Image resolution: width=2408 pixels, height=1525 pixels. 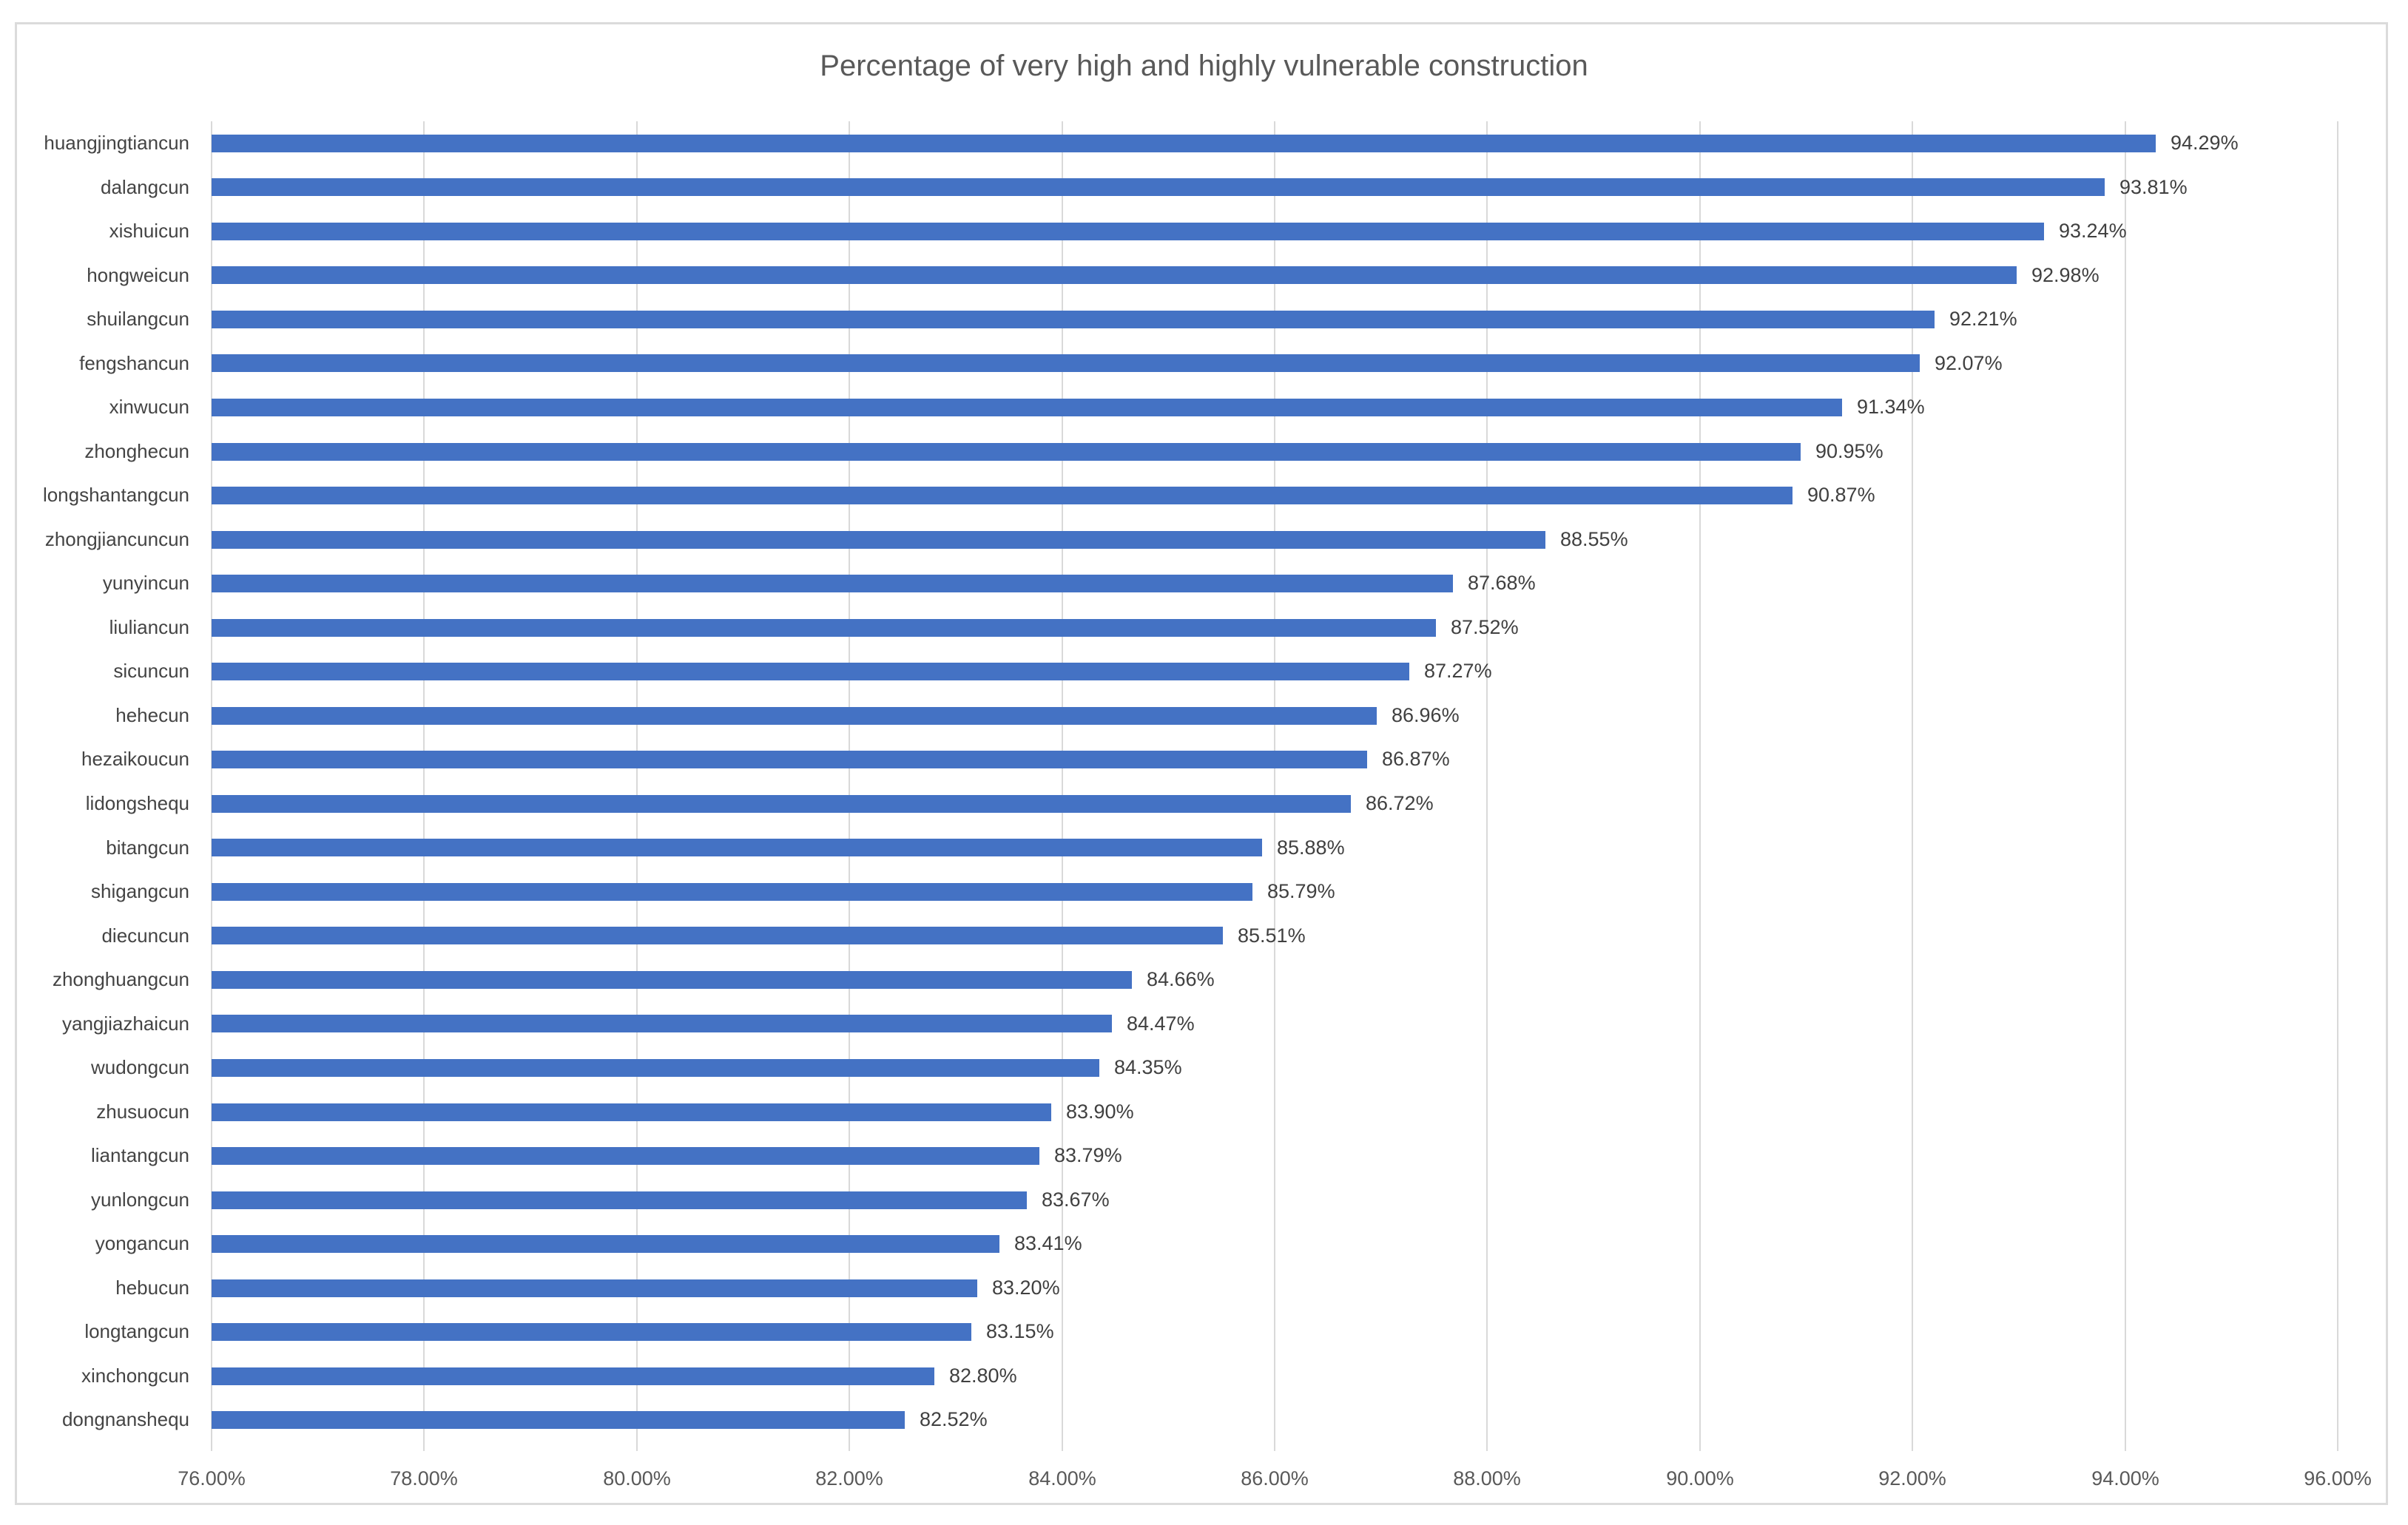 What do you see at coordinates (149, 407) in the screenshot?
I see `category-label: xinwucun` at bounding box center [149, 407].